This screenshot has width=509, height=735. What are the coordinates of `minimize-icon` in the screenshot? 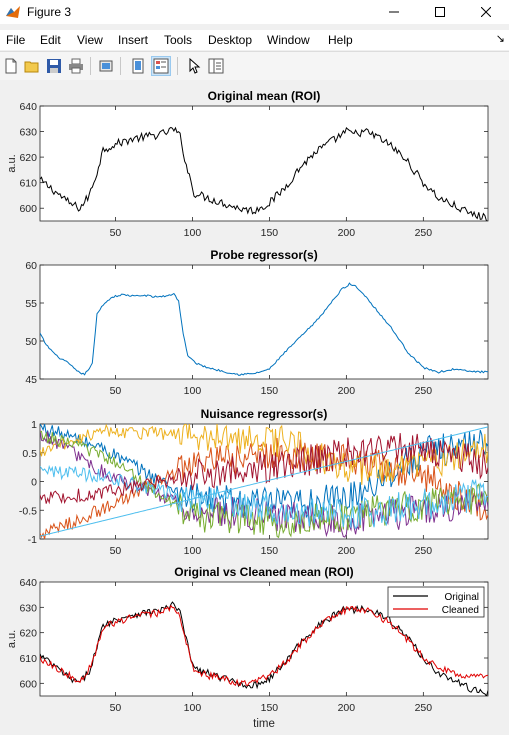 It's located at (394, 12).